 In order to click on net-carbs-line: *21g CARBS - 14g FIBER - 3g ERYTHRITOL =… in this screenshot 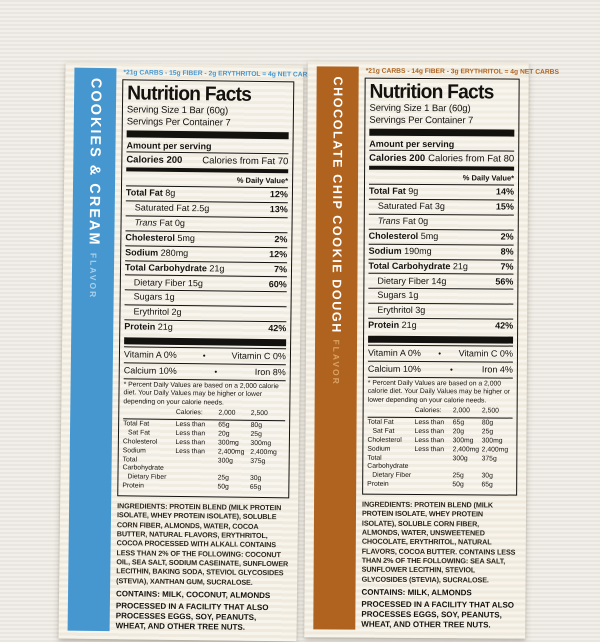, I will do `click(443, 72)`.